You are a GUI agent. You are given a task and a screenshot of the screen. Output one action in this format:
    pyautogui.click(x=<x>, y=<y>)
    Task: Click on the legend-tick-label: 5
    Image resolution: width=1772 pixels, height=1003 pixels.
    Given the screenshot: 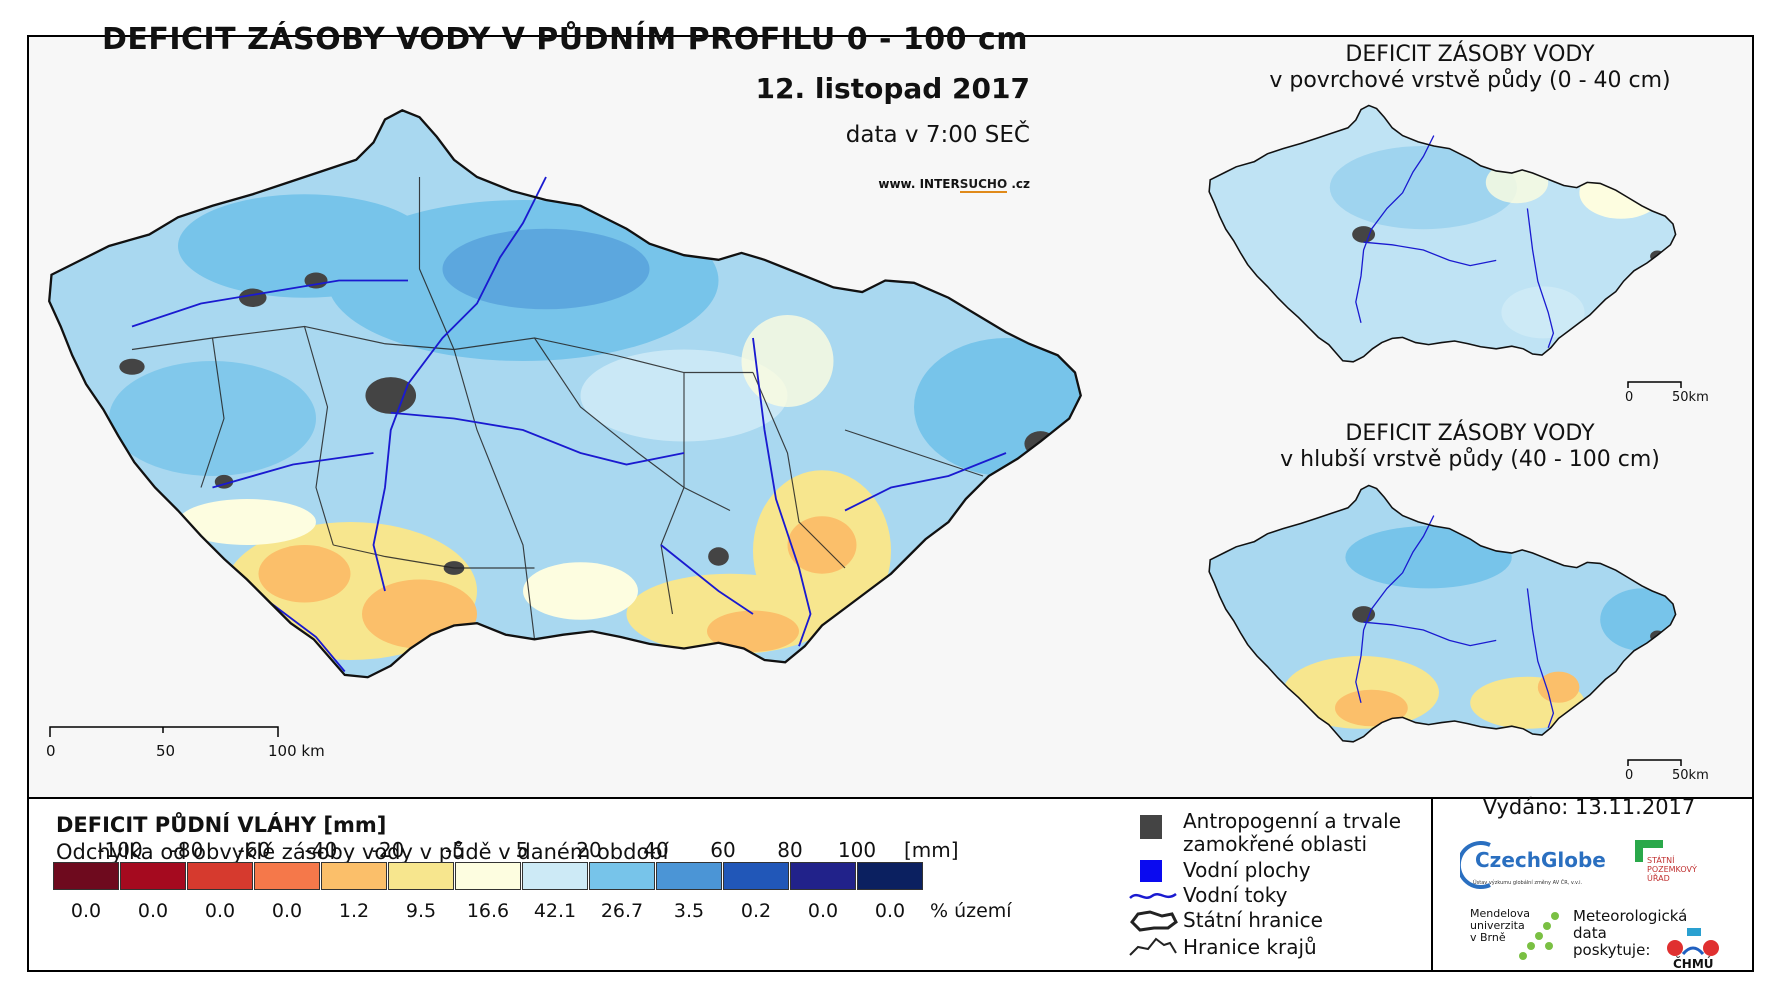 What is the action you would take?
    pyautogui.click(x=522, y=850)
    